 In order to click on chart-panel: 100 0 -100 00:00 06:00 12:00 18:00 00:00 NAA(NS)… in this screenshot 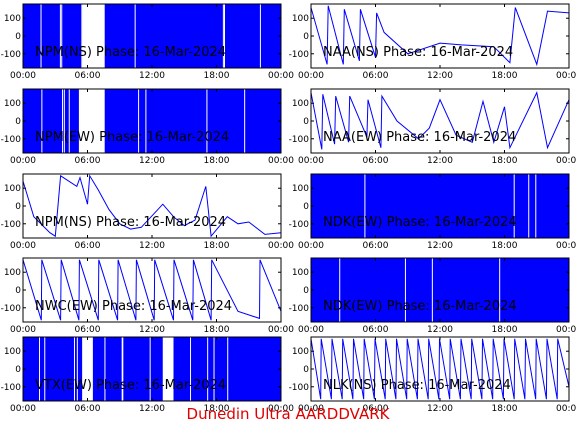, I will do `click(432, 42)`.